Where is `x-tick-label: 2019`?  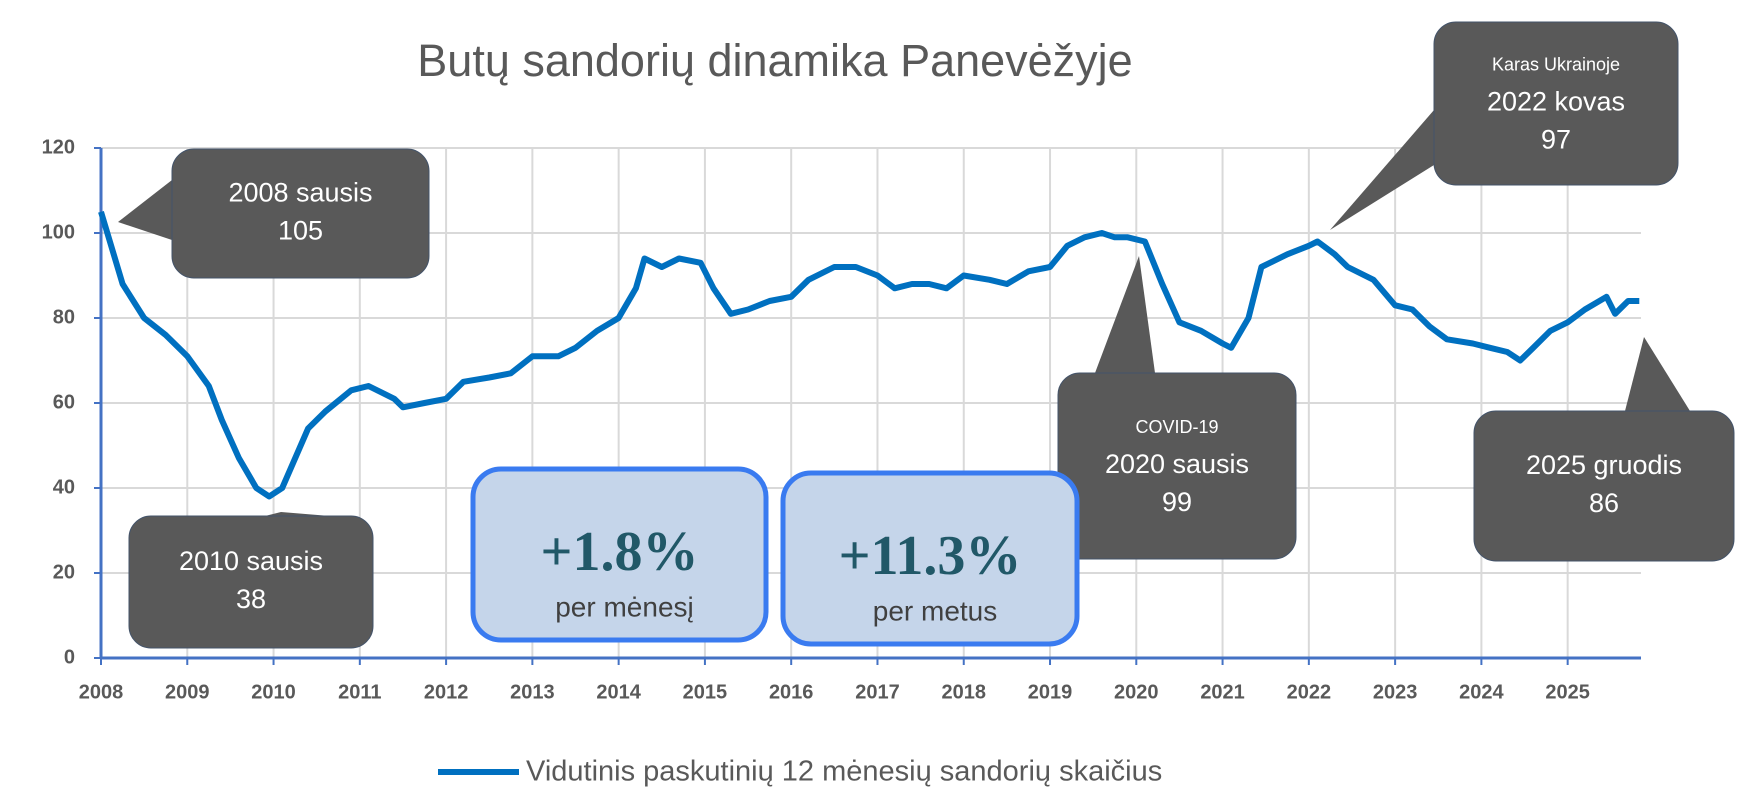
x-tick-label: 2019 is located at coordinates (1050, 692).